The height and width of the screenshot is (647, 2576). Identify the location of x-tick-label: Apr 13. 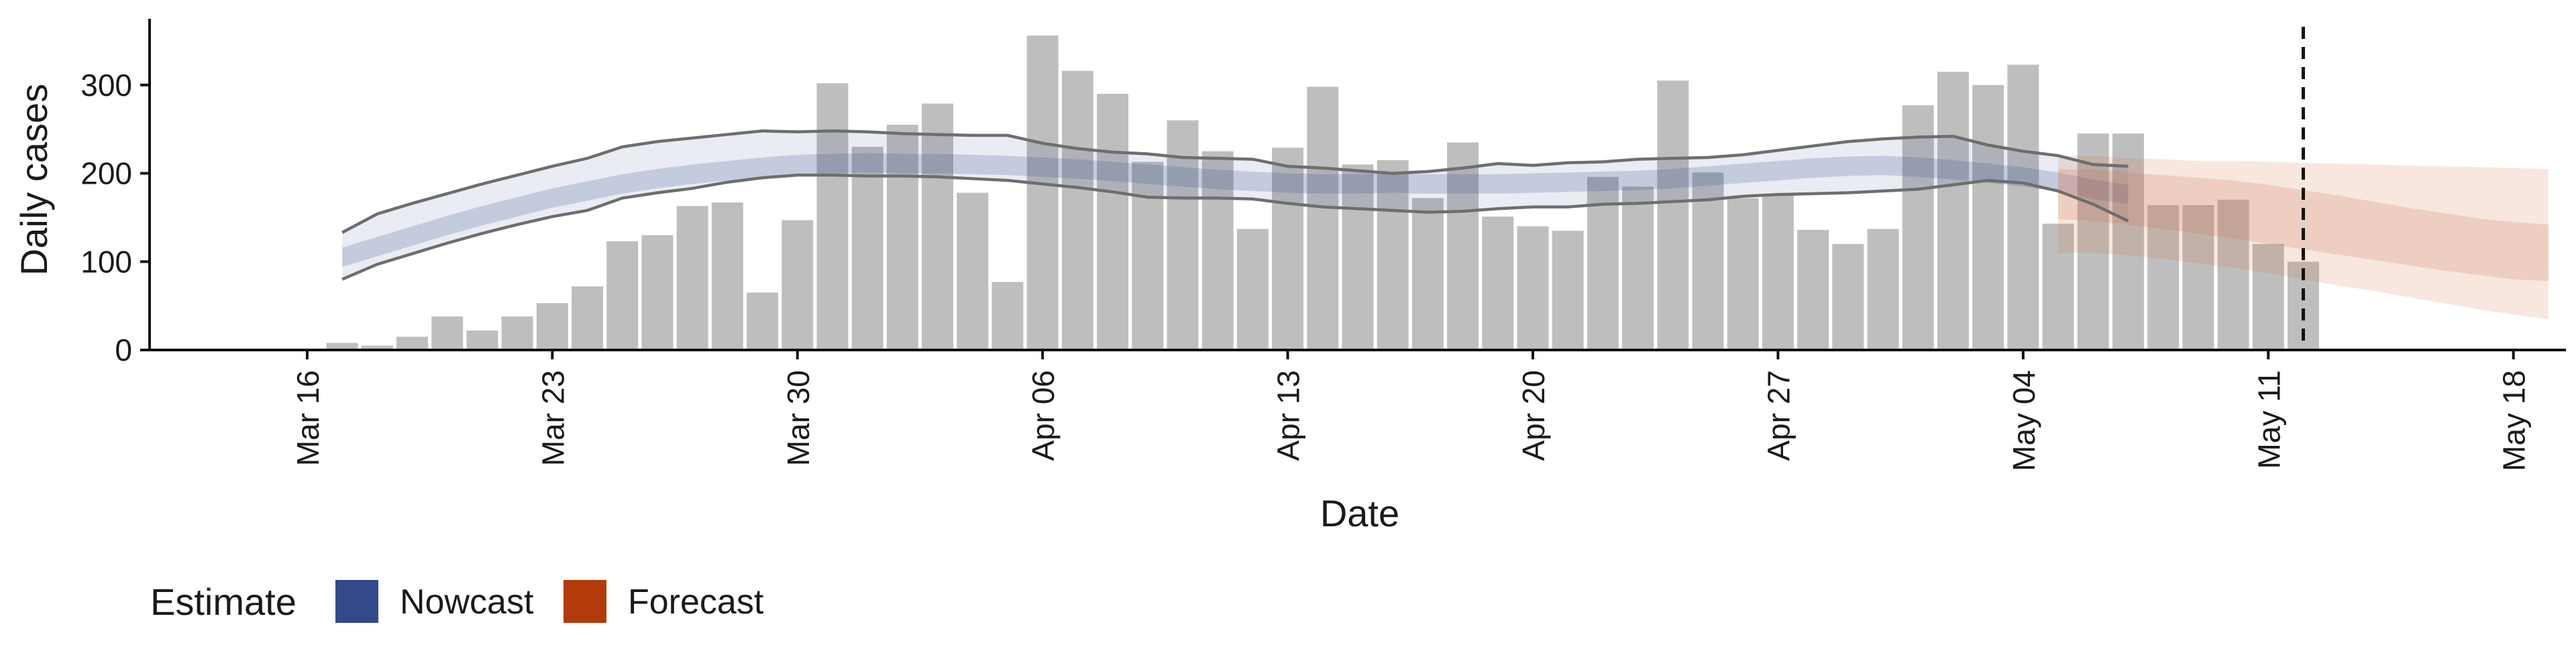
(1288, 415).